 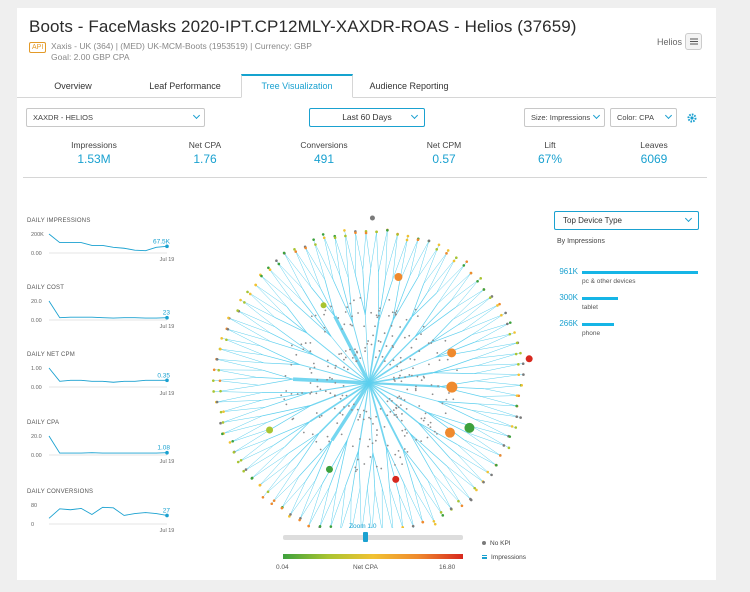 What do you see at coordinates (73, 86) in the screenshot?
I see `tab-overview: Overview` at bounding box center [73, 86].